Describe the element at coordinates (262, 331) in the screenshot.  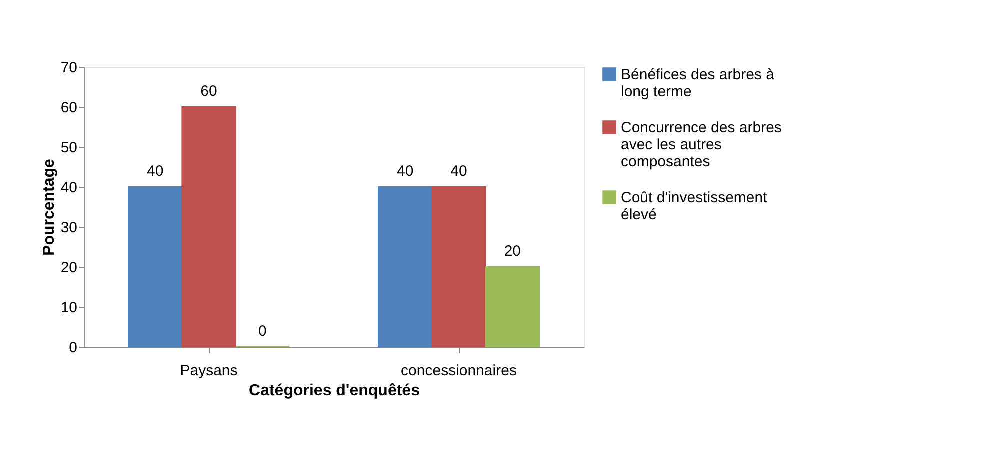
I see `data-label: 0` at that location.